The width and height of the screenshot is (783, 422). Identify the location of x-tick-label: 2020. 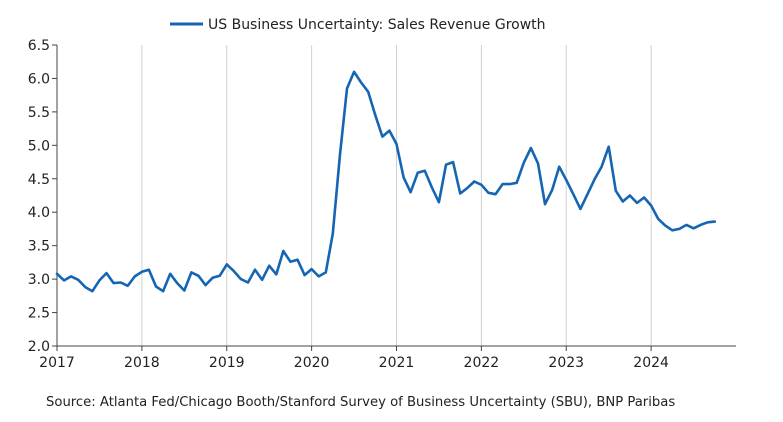
(312, 363).